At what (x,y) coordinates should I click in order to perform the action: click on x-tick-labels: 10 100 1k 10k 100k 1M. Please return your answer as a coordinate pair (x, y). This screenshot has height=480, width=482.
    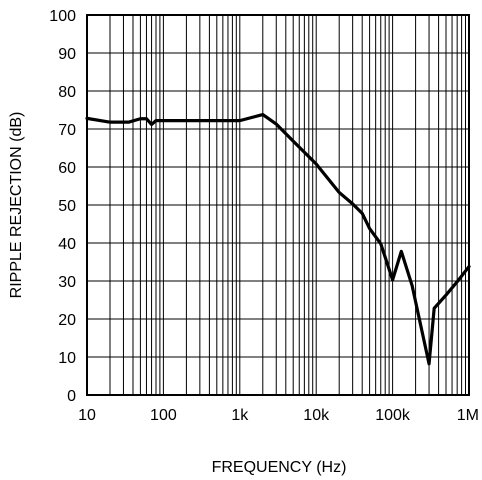
    Looking at the image, I should click on (278, 415).